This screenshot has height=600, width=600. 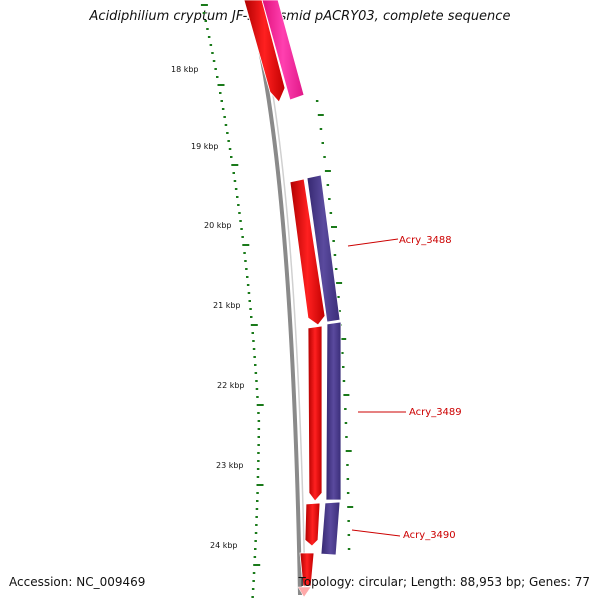 I want to click on kbp-label-24: 24 kbp, so click(x=224, y=545).